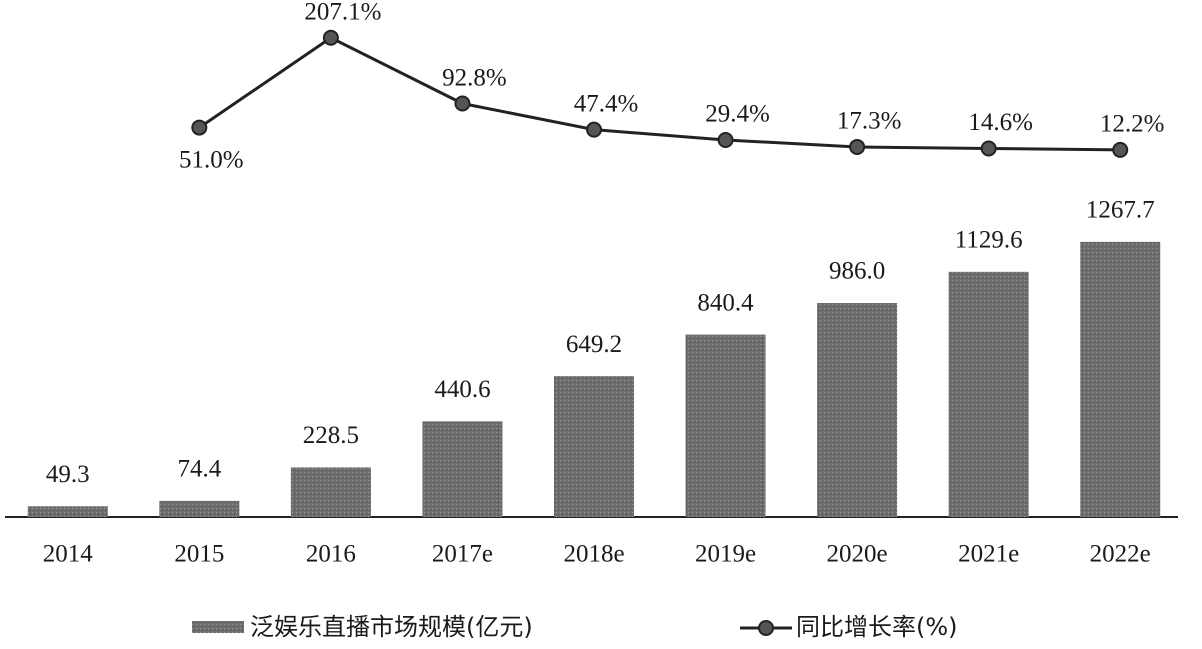 The image size is (1202, 649). Describe the element at coordinates (725, 554) in the screenshot. I see `x-tick-label: 2019e` at that location.